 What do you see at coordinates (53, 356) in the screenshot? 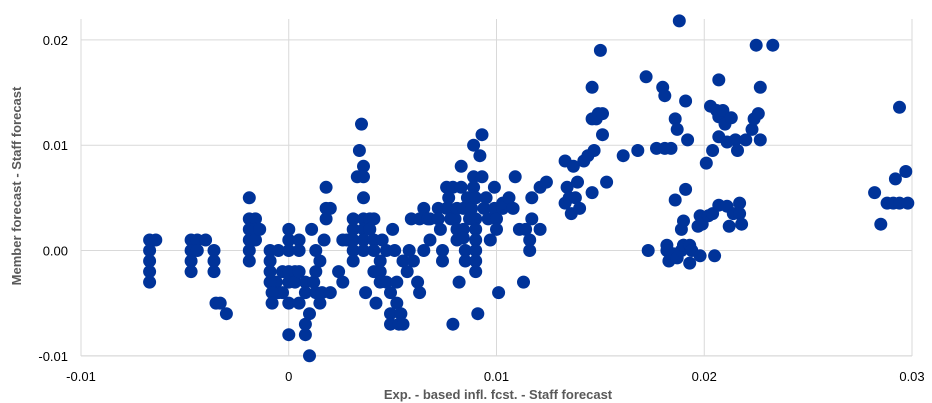
I see `y-tick-label: -0.01` at bounding box center [53, 356].